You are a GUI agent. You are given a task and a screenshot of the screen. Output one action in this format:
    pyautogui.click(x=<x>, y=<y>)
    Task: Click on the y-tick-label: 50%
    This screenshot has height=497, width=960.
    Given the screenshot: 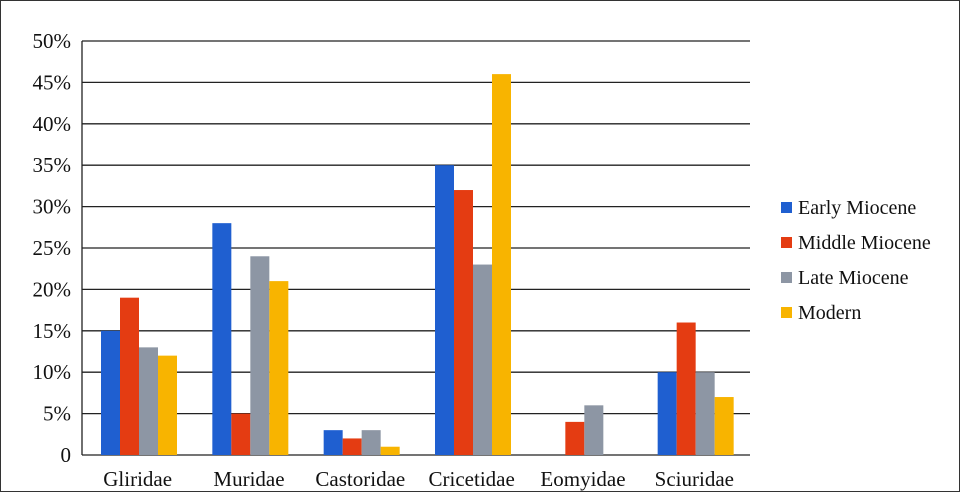 What is the action you would take?
    pyautogui.click(x=52, y=41)
    